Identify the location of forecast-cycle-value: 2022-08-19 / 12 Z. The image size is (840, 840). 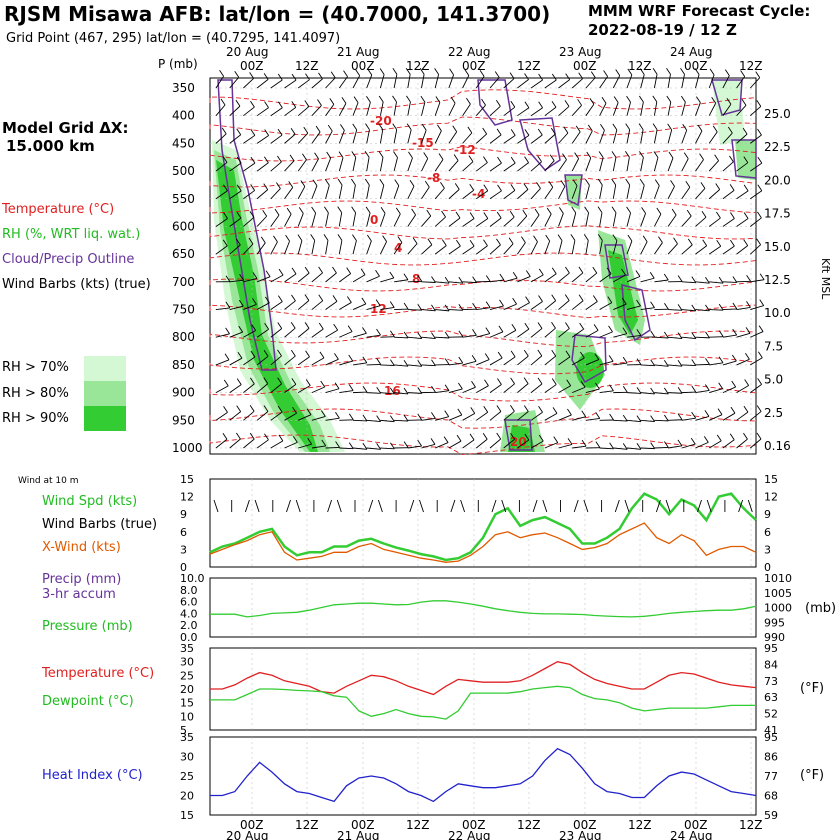
(662, 30).